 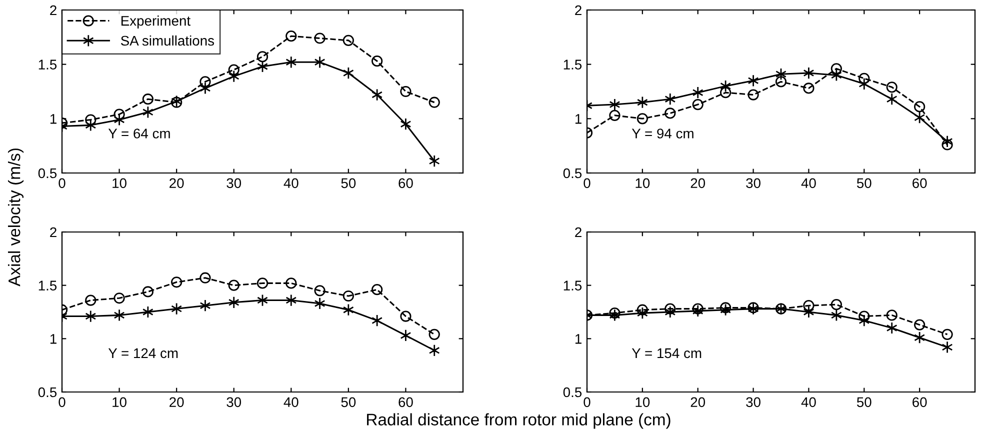 I want to click on legend-label: SA simullations, so click(x=167, y=40).